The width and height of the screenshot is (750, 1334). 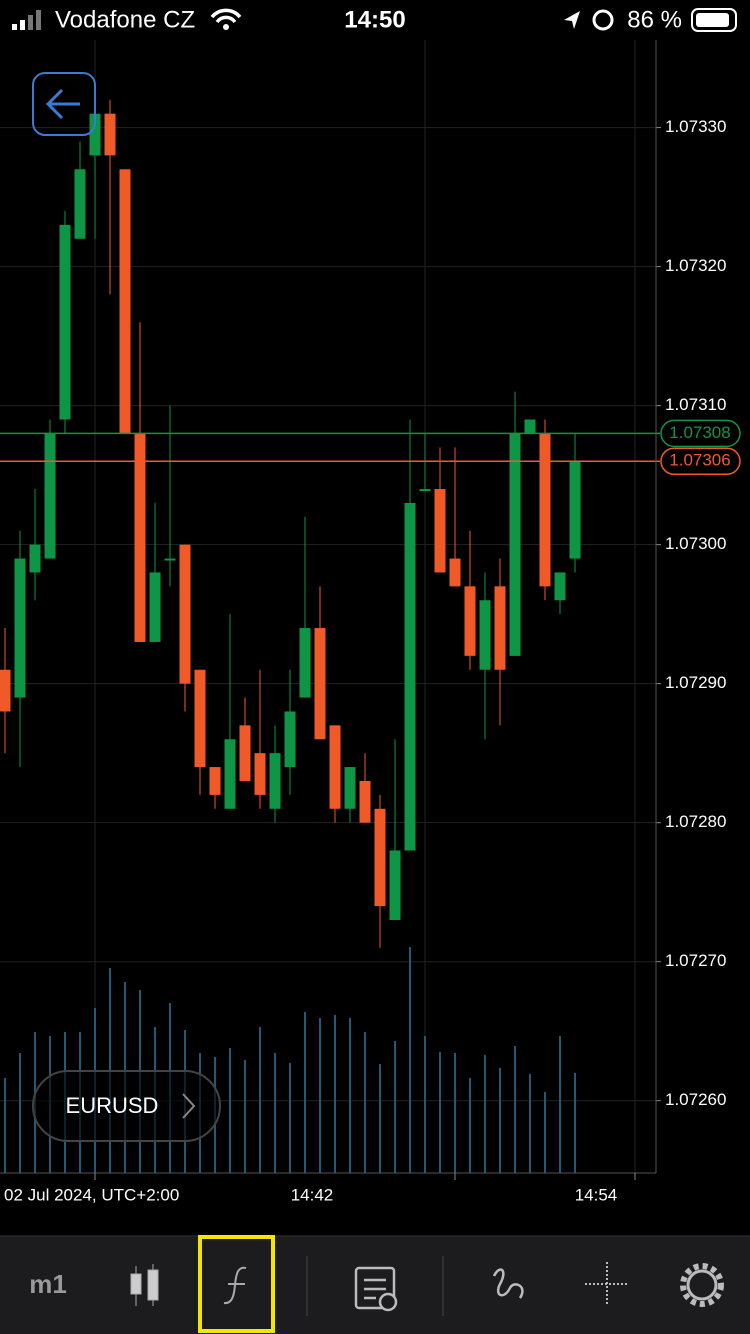 I want to click on y-tick-label: 1.07310, so click(x=695, y=404).